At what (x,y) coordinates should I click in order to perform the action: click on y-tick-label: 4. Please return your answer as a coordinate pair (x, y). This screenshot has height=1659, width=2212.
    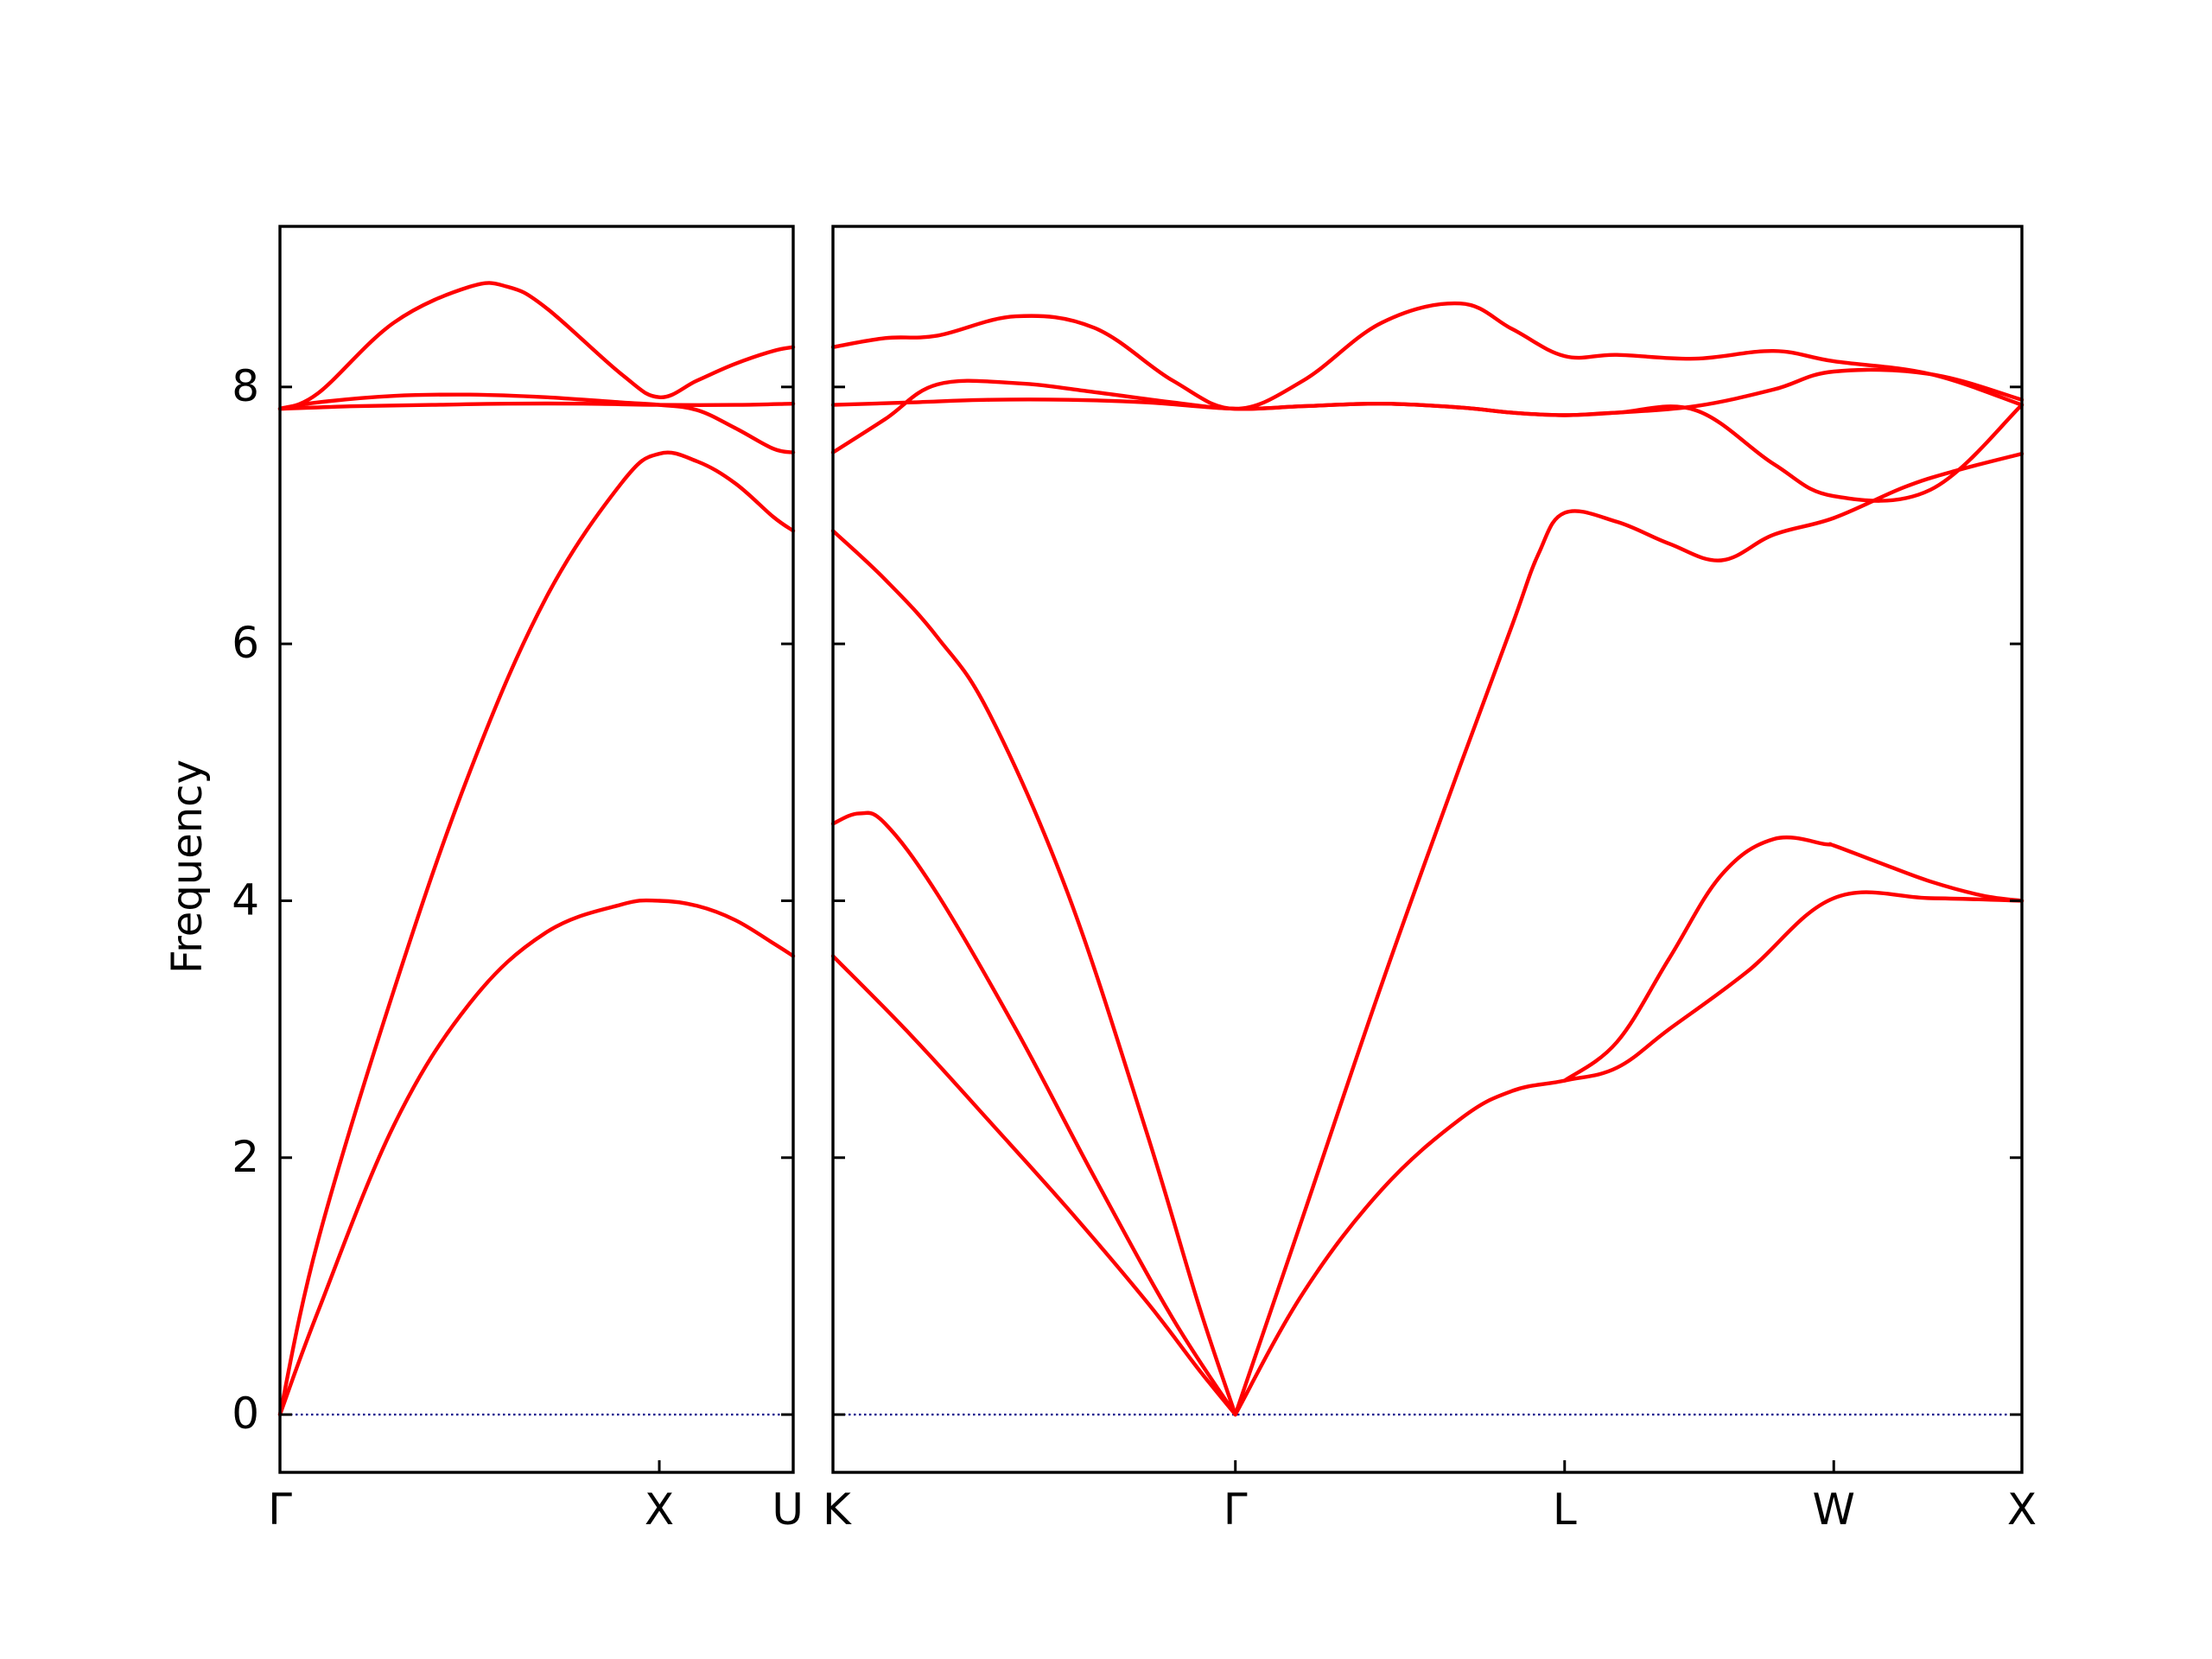
    Looking at the image, I should click on (245, 899).